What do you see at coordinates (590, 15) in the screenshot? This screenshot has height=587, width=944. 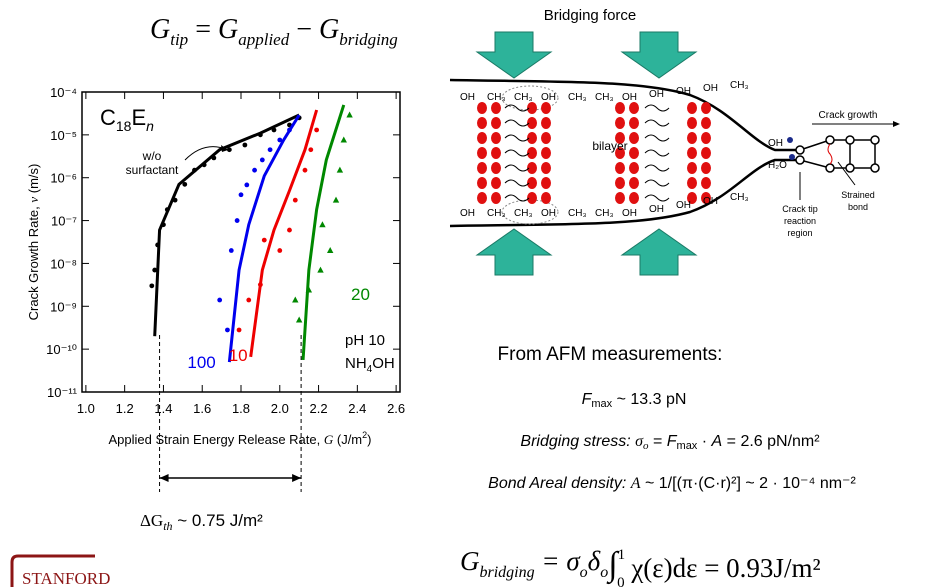 I see `diagram-title: Bridging force` at bounding box center [590, 15].